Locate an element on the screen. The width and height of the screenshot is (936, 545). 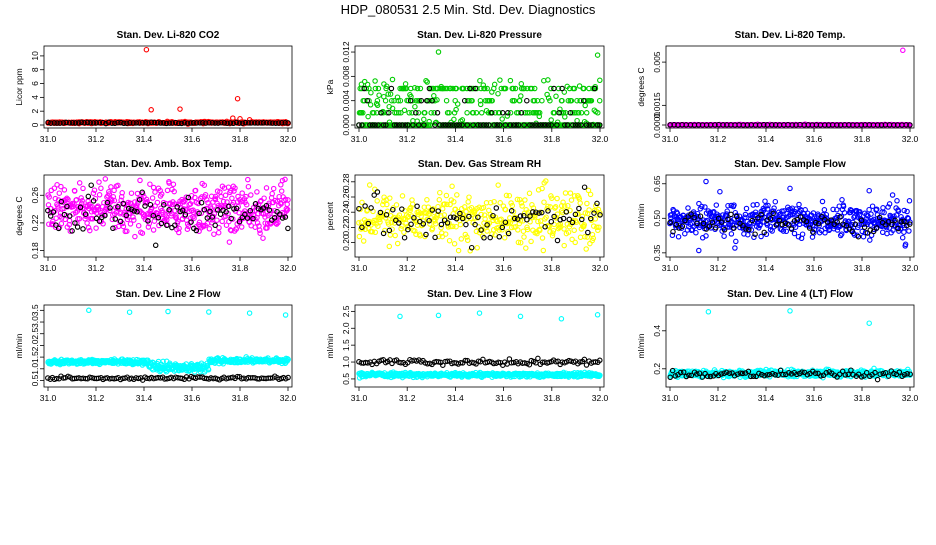
panel-title: Stan. Dev. Line 4 (LT) Flow is located at coordinates (790, 294).